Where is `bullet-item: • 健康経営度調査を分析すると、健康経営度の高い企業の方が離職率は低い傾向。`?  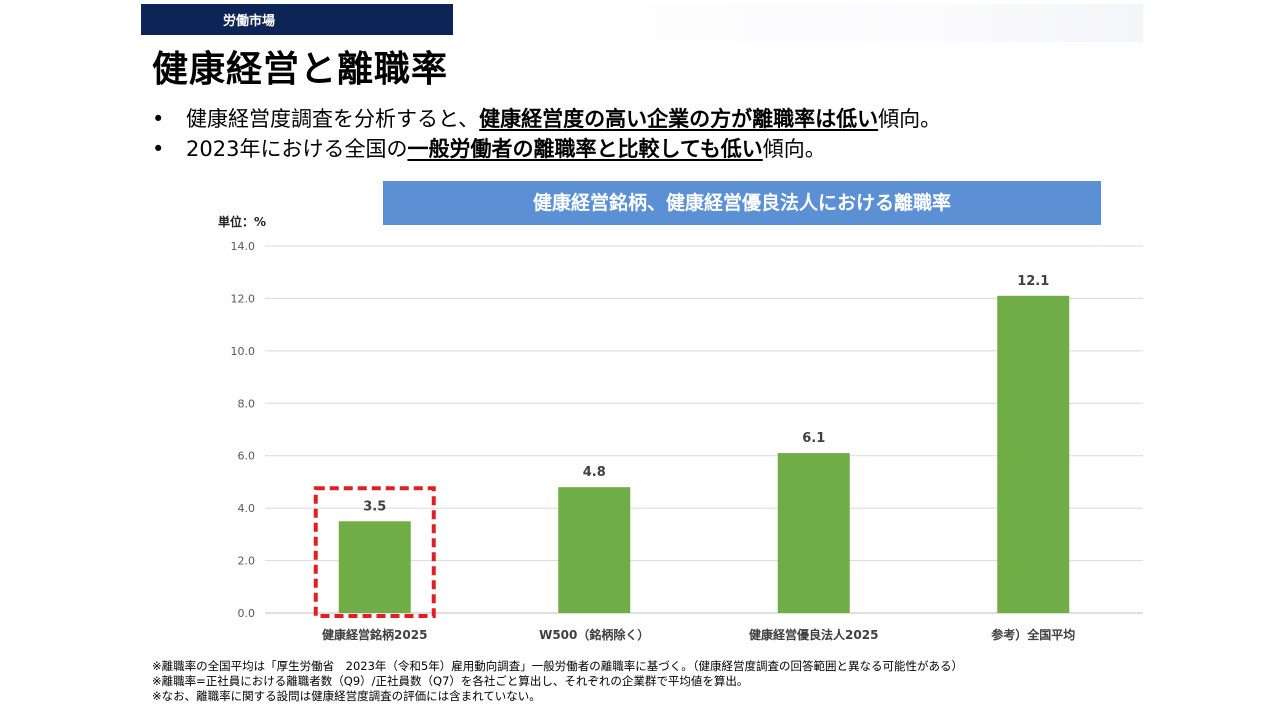
bullet-item: • 健康経営度調査を分析すると、健康経営度の高い企業の方が離職率は低い傾向。 is located at coordinates (652, 119).